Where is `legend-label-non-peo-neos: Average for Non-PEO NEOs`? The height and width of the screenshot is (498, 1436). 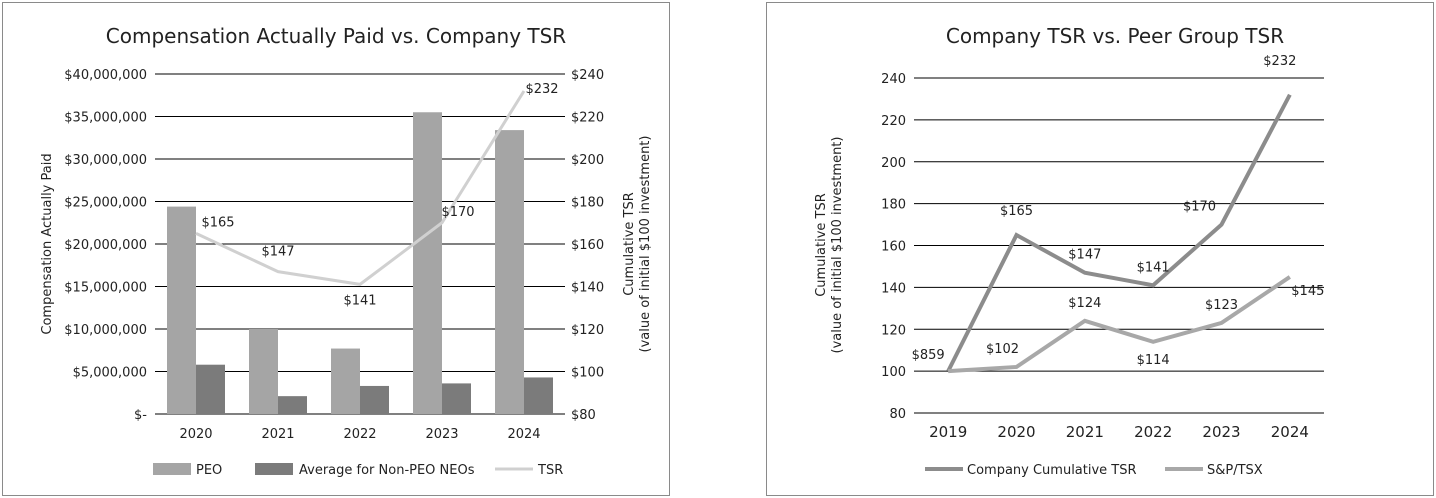
legend-label-non-peo-neos: Average for Non-PEO NEOs is located at coordinates (387, 470).